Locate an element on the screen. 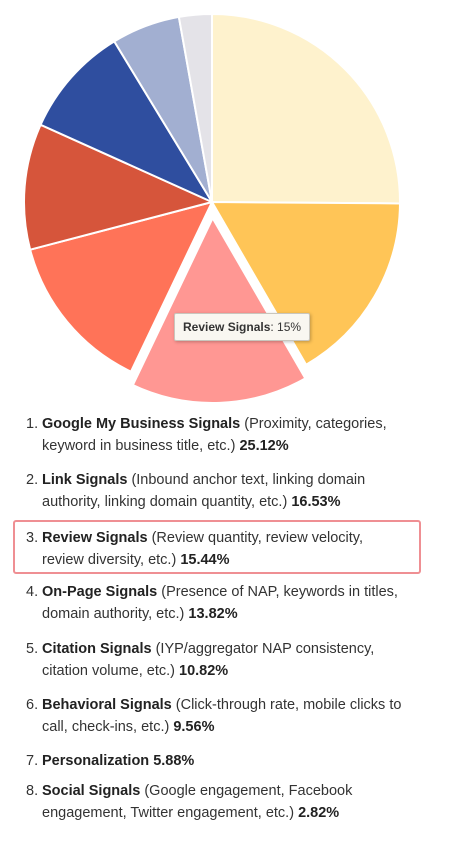 This screenshot has height=850, width=450. list-item: 7. Personalization 5.88% is located at coordinates (110, 761).